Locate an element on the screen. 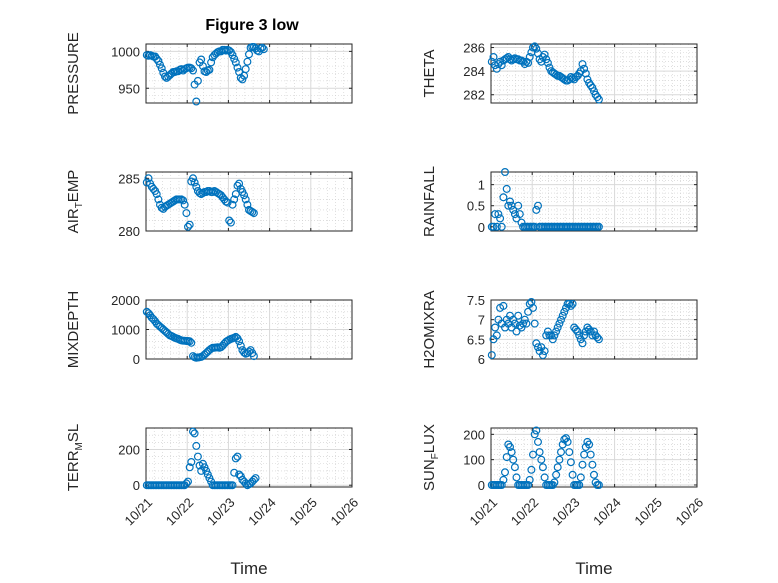 The image size is (778, 583). x-axis-label: Time is located at coordinates (248, 568).